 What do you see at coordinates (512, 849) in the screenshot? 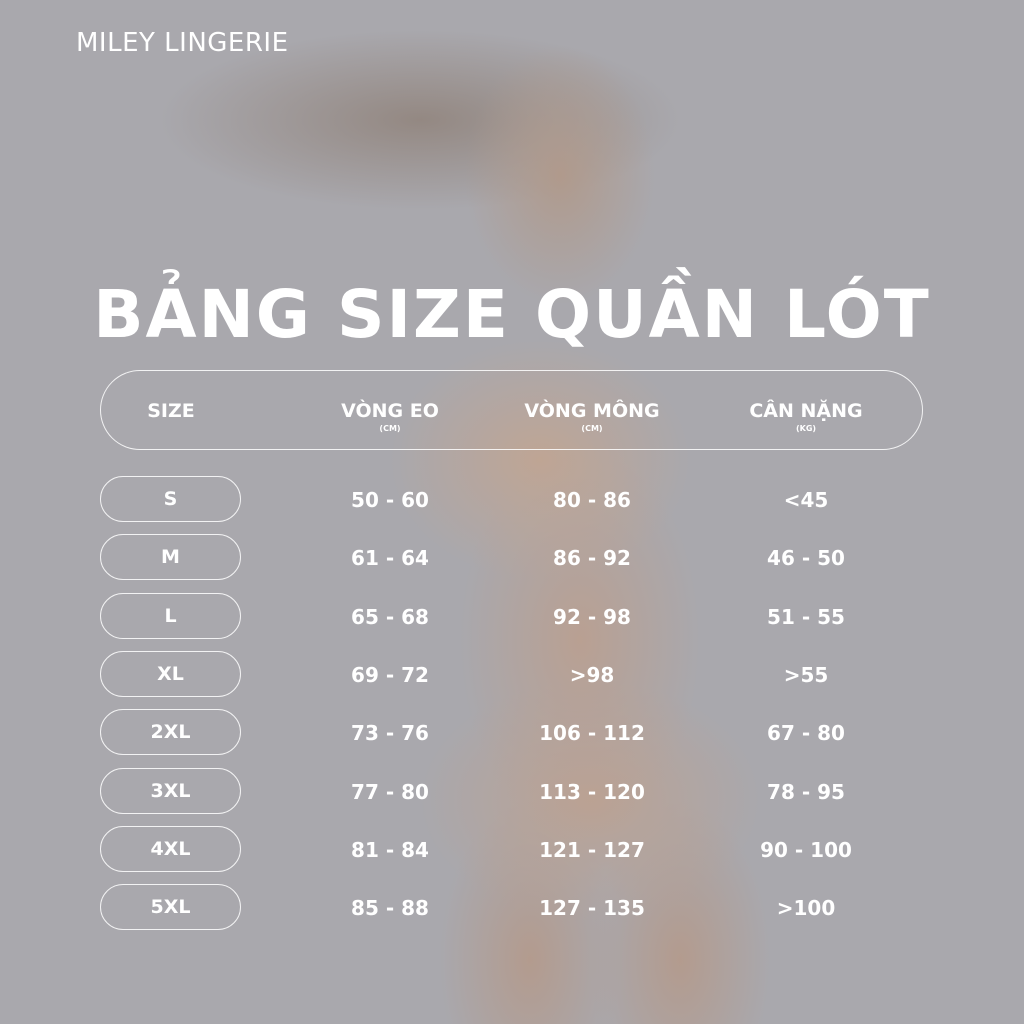
I see `table-row: 4XL 81 - 84 121 - 127 90 - 100` at bounding box center [512, 849].